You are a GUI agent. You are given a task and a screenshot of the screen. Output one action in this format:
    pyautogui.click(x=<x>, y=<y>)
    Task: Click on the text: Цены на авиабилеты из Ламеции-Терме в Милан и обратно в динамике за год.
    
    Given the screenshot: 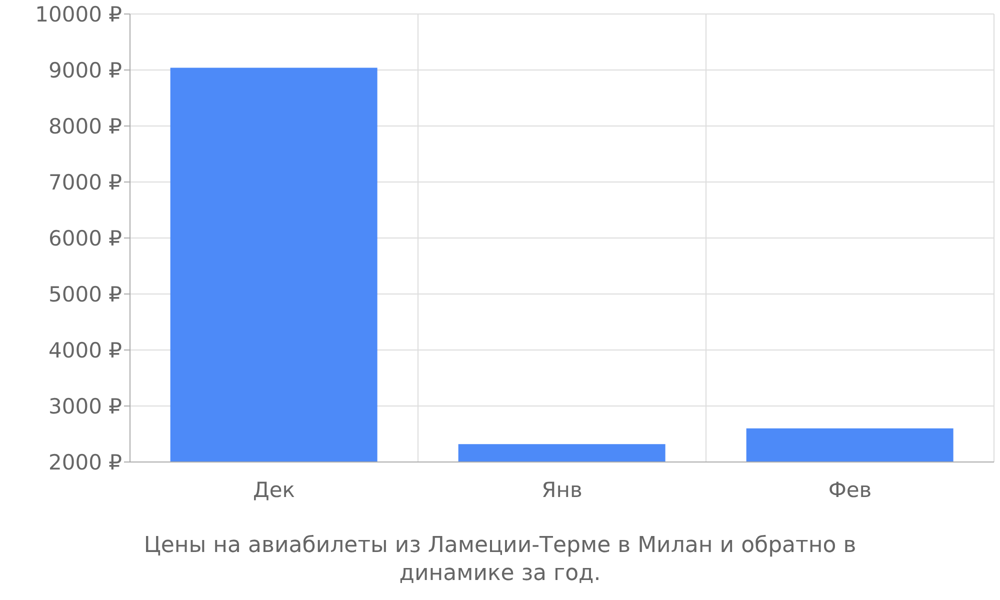 What is the action you would take?
    pyautogui.click(x=500, y=560)
    